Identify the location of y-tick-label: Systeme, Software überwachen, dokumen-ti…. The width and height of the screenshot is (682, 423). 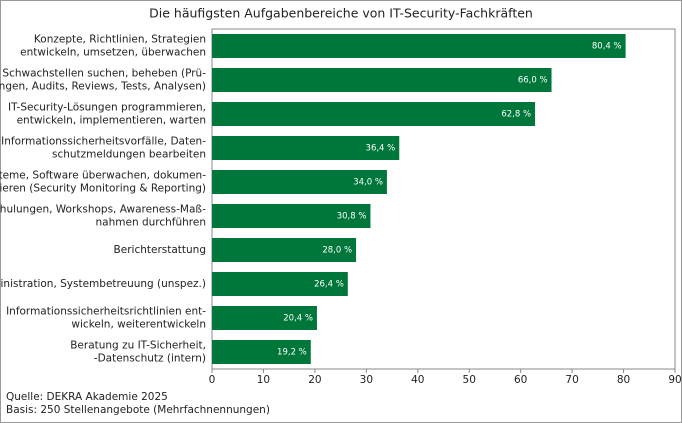
(103, 182).